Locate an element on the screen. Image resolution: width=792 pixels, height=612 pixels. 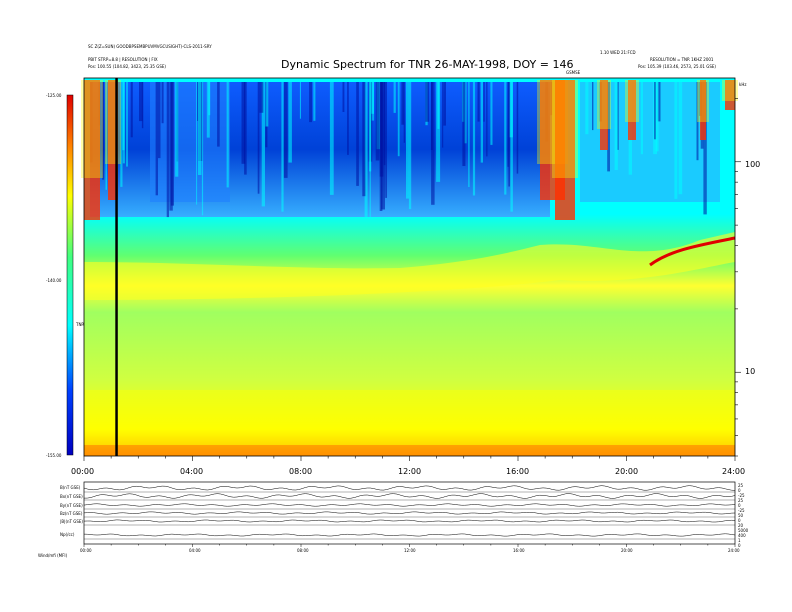
bottom-right-tick-12: 1 is located at coordinates (739, 540).